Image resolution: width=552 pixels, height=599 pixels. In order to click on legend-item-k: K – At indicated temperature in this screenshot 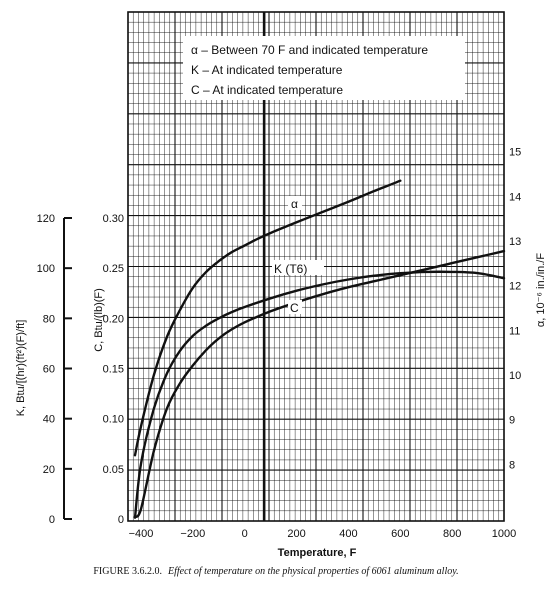, I will do `click(267, 70)`.